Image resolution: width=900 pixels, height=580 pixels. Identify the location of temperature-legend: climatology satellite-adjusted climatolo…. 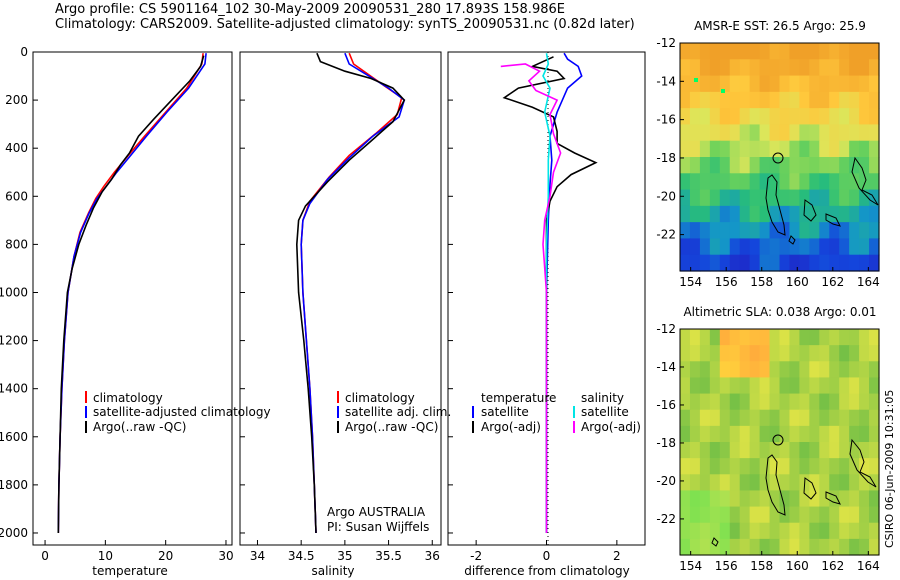
(178, 412).